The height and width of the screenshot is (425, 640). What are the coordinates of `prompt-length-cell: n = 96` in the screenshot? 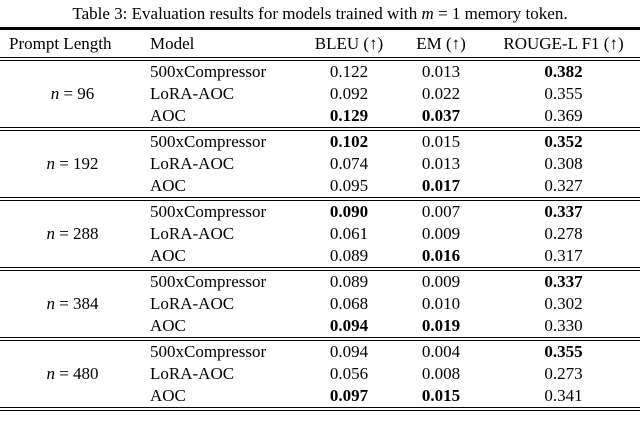 It's located at (72, 94).